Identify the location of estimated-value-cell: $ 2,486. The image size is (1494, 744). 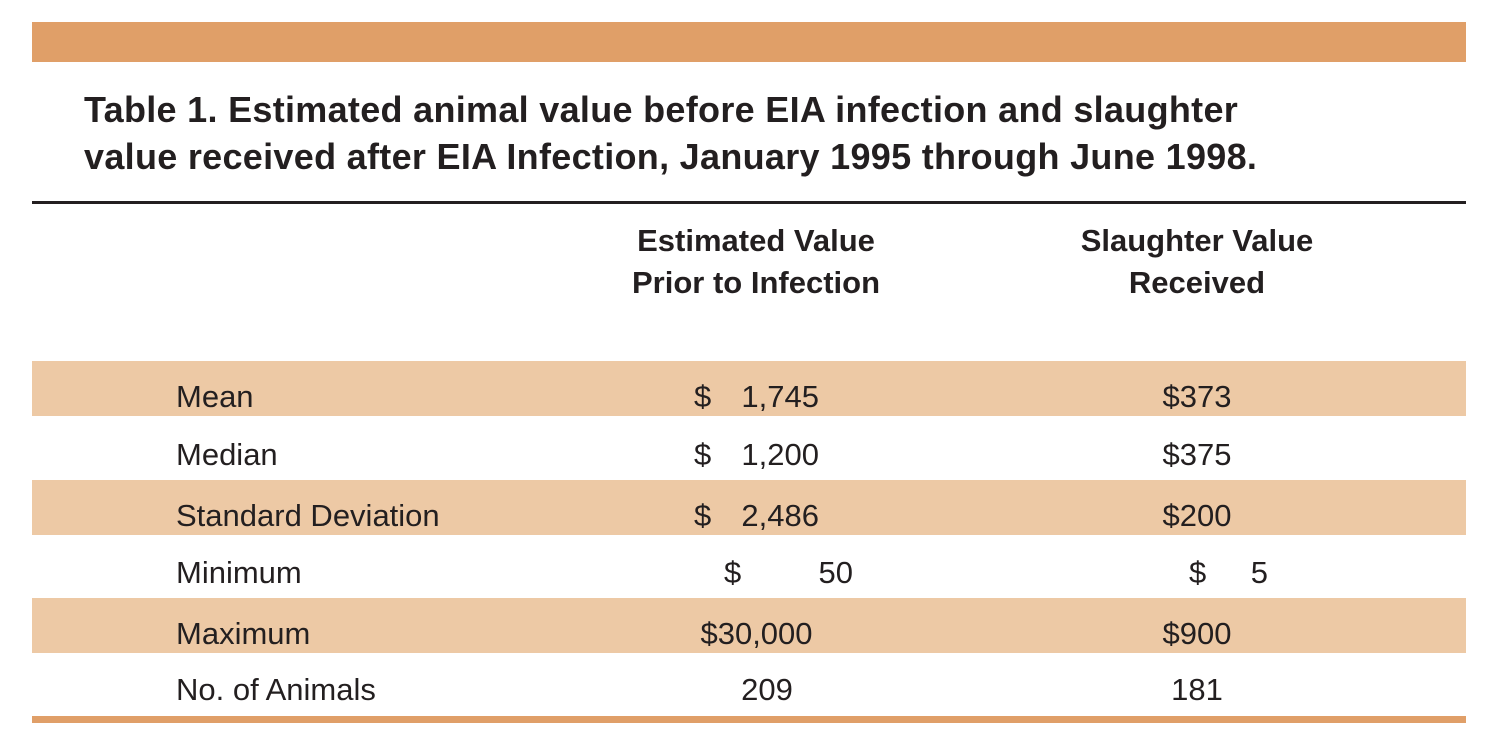
(756, 507).